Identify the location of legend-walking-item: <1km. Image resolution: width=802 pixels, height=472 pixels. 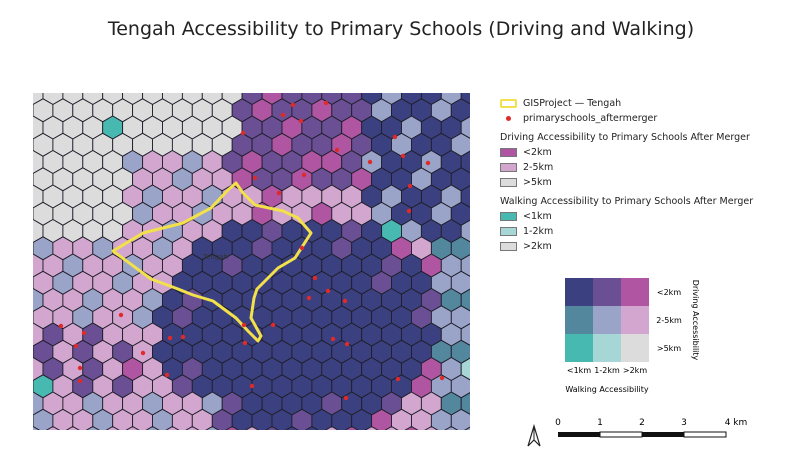
(626, 216).